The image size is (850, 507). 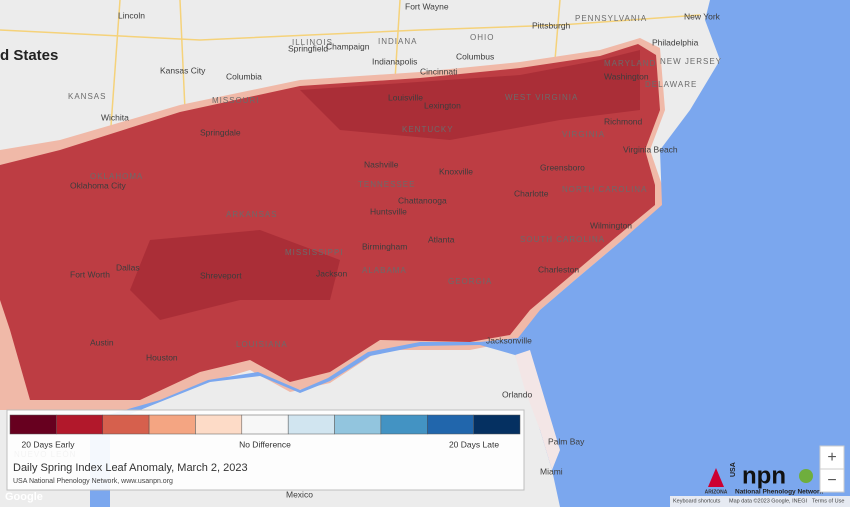 I want to click on globe-icon, so click(x=806, y=476).